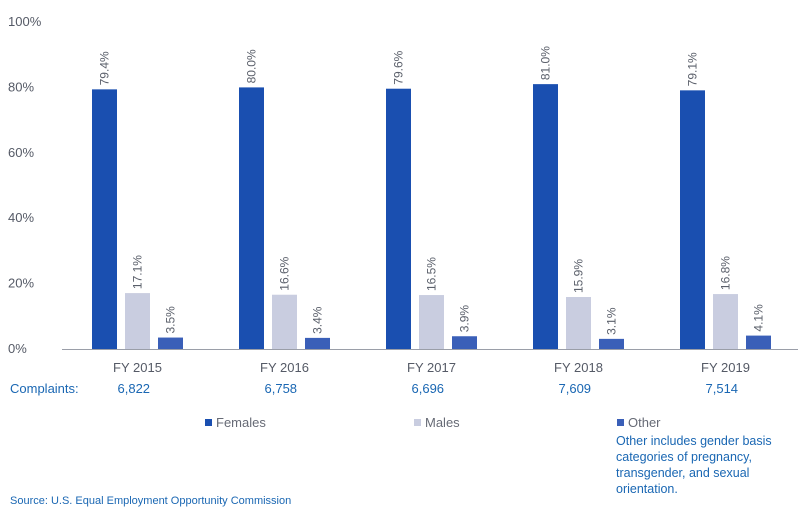 This screenshot has width=798, height=509. What do you see at coordinates (612, 321) in the screenshot?
I see `data-label: 3.1%` at bounding box center [612, 321].